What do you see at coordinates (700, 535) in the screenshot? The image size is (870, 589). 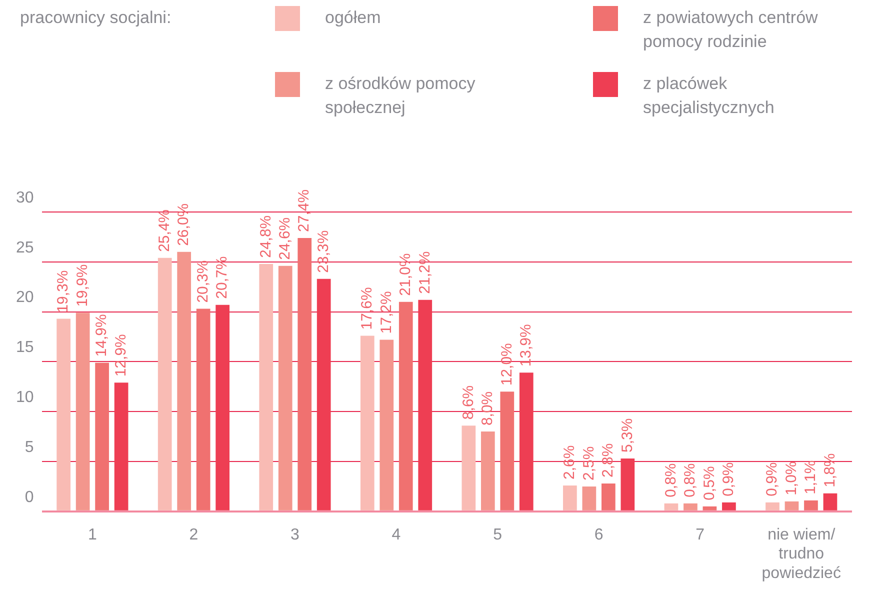 I see `x-tick-label: 7` at bounding box center [700, 535].